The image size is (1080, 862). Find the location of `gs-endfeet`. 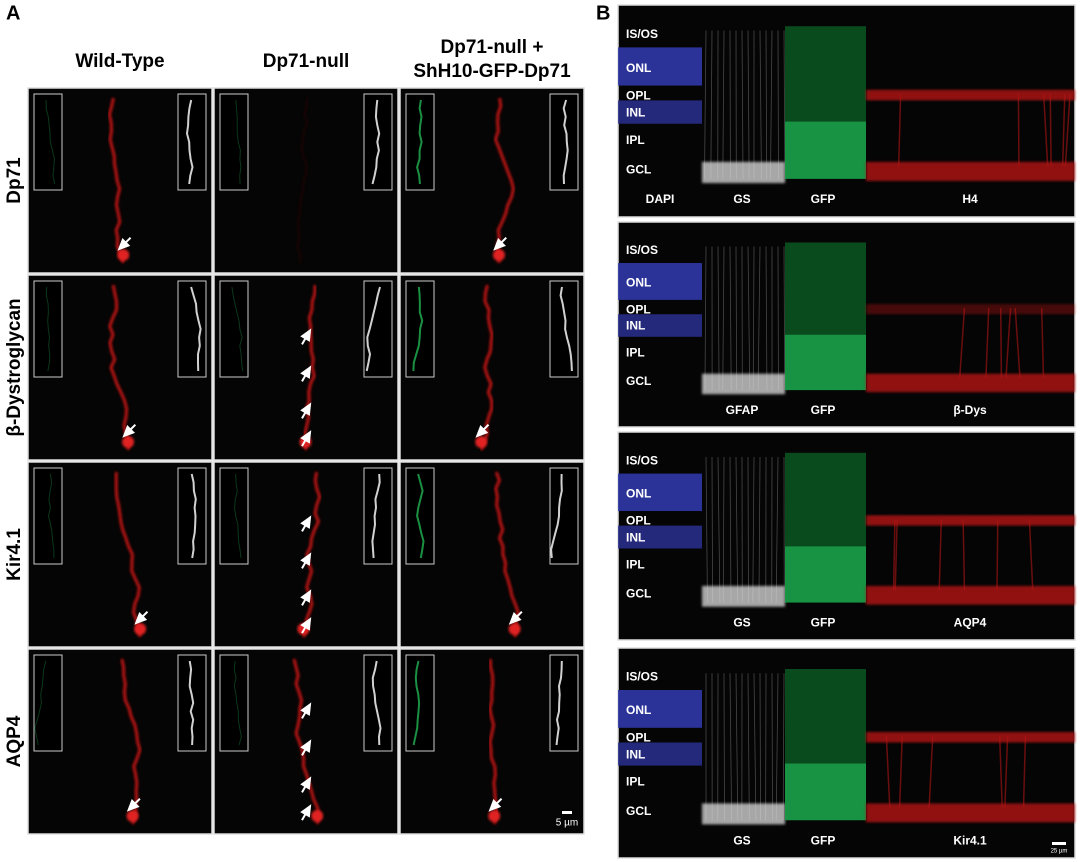

gs-endfeet is located at coordinates (743, 814).